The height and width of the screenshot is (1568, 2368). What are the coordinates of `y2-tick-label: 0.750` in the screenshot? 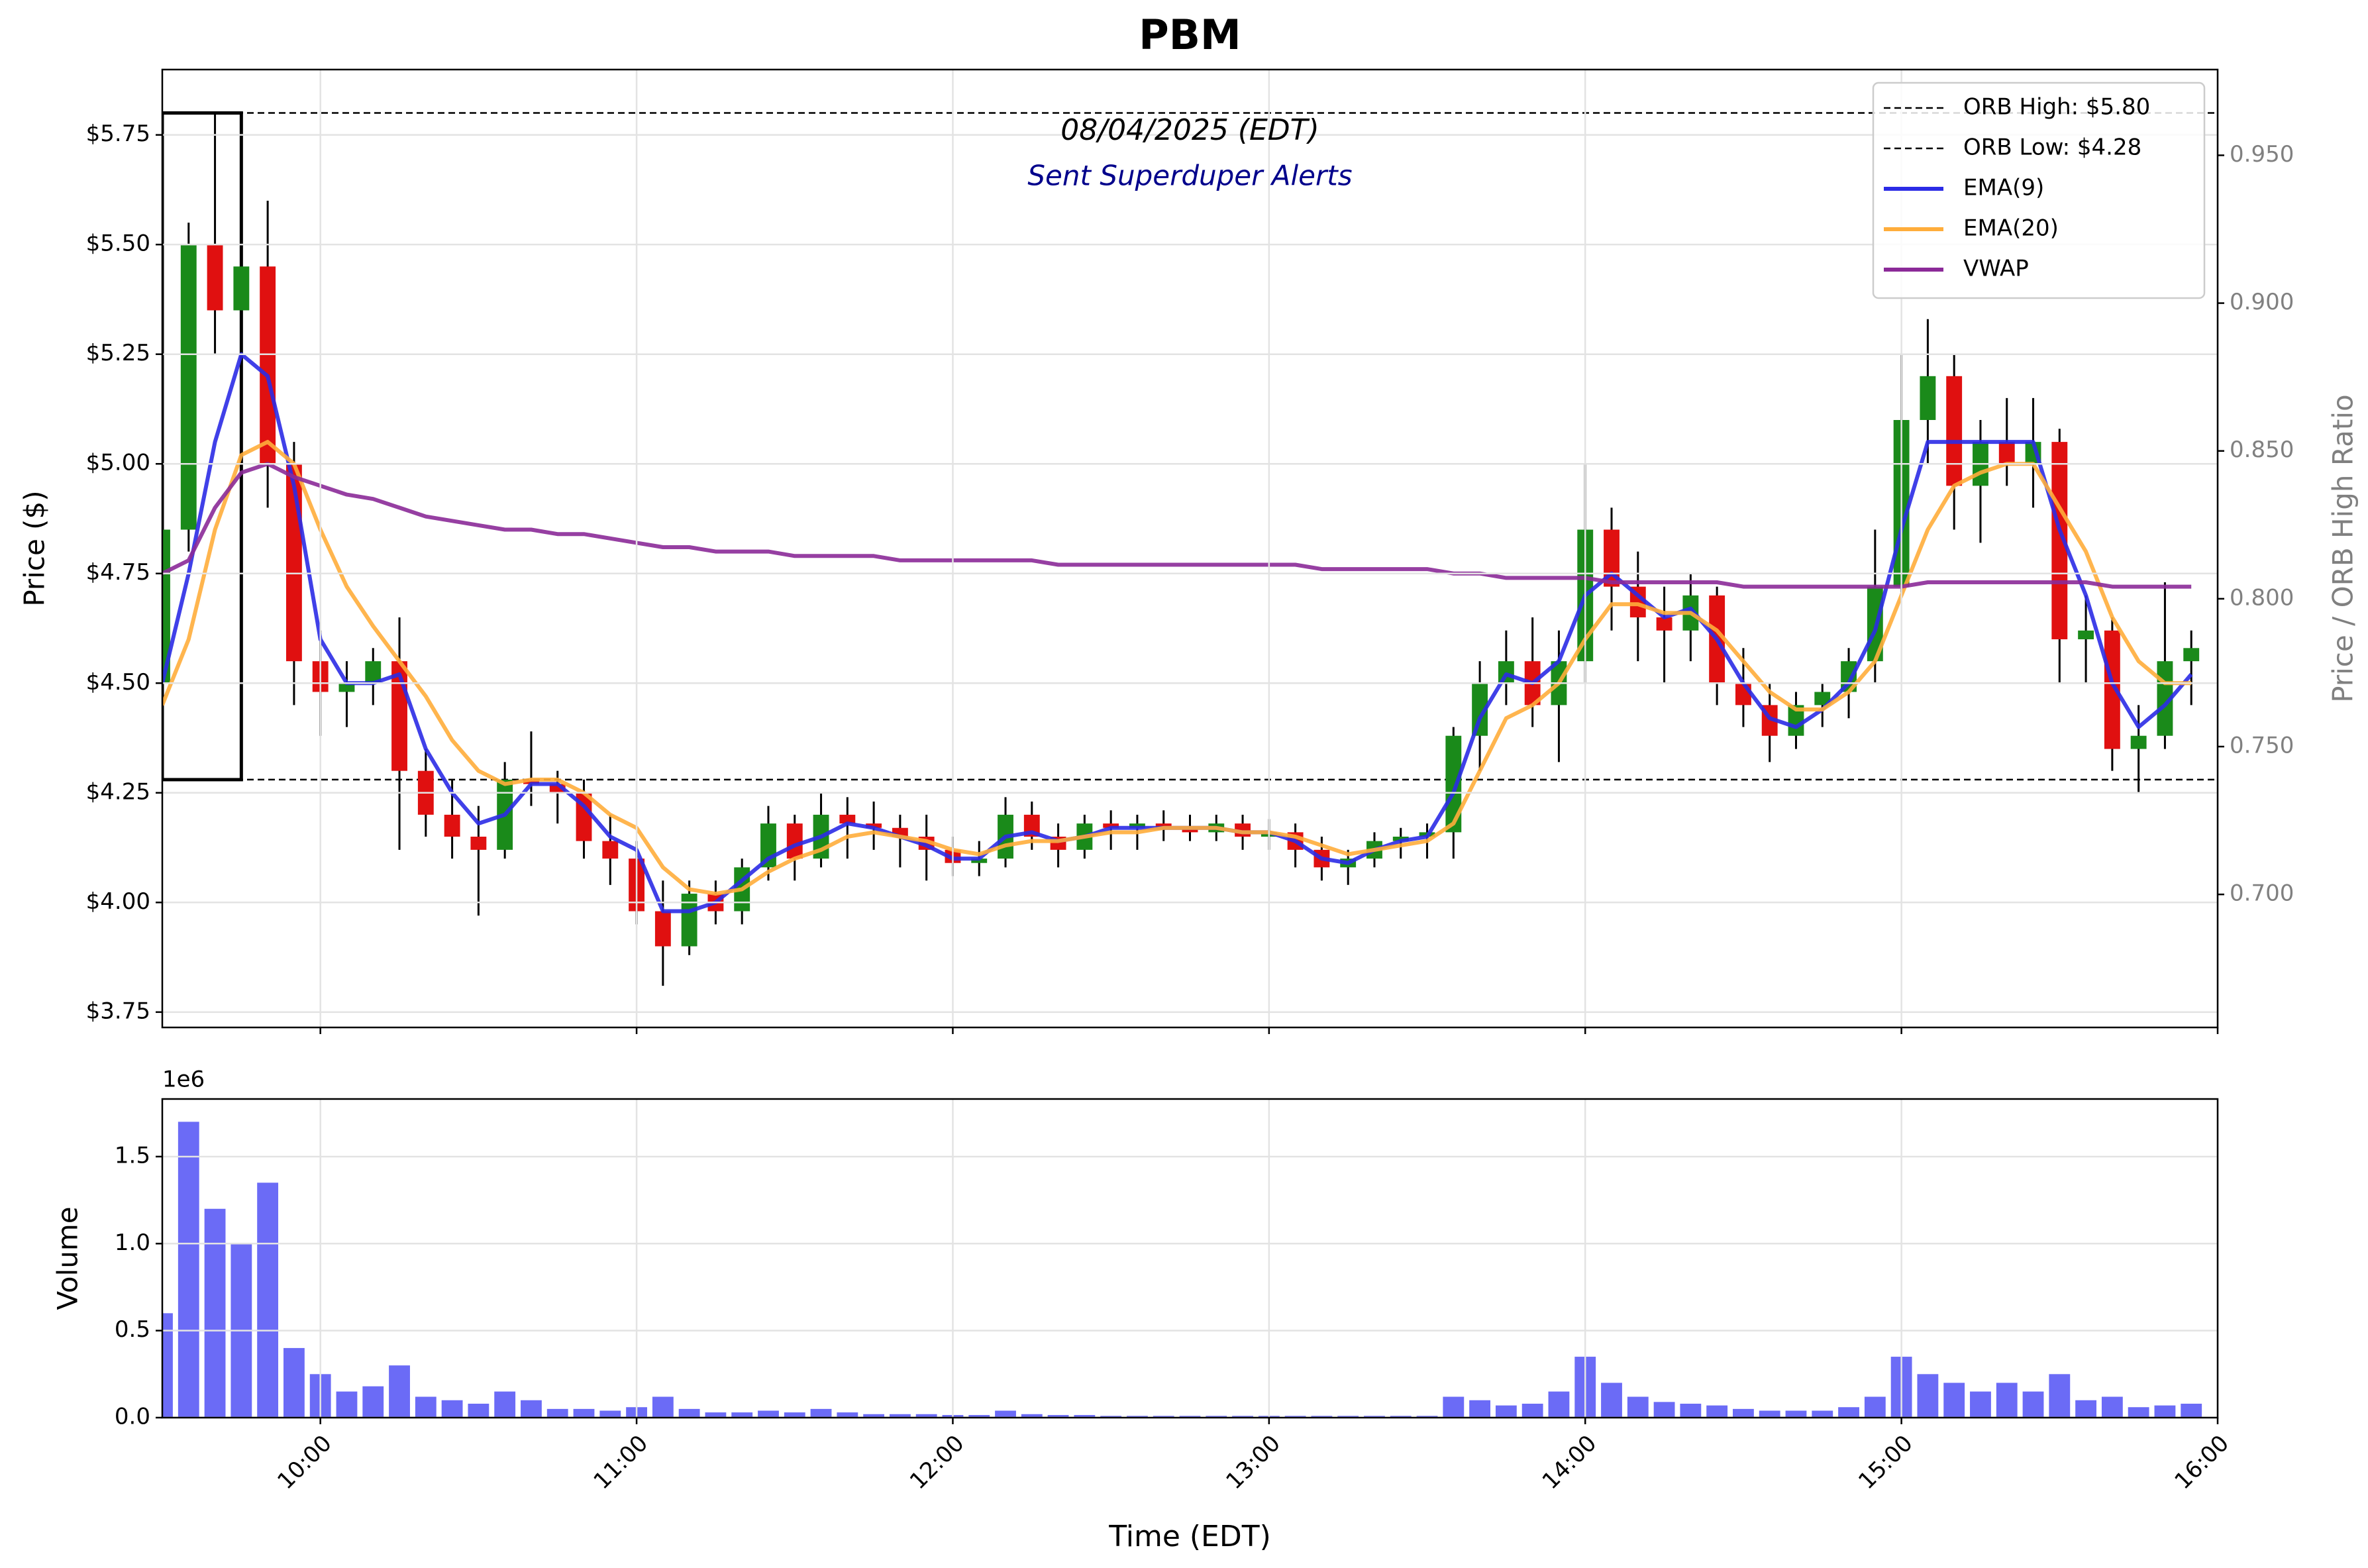 It's located at (2262, 746).